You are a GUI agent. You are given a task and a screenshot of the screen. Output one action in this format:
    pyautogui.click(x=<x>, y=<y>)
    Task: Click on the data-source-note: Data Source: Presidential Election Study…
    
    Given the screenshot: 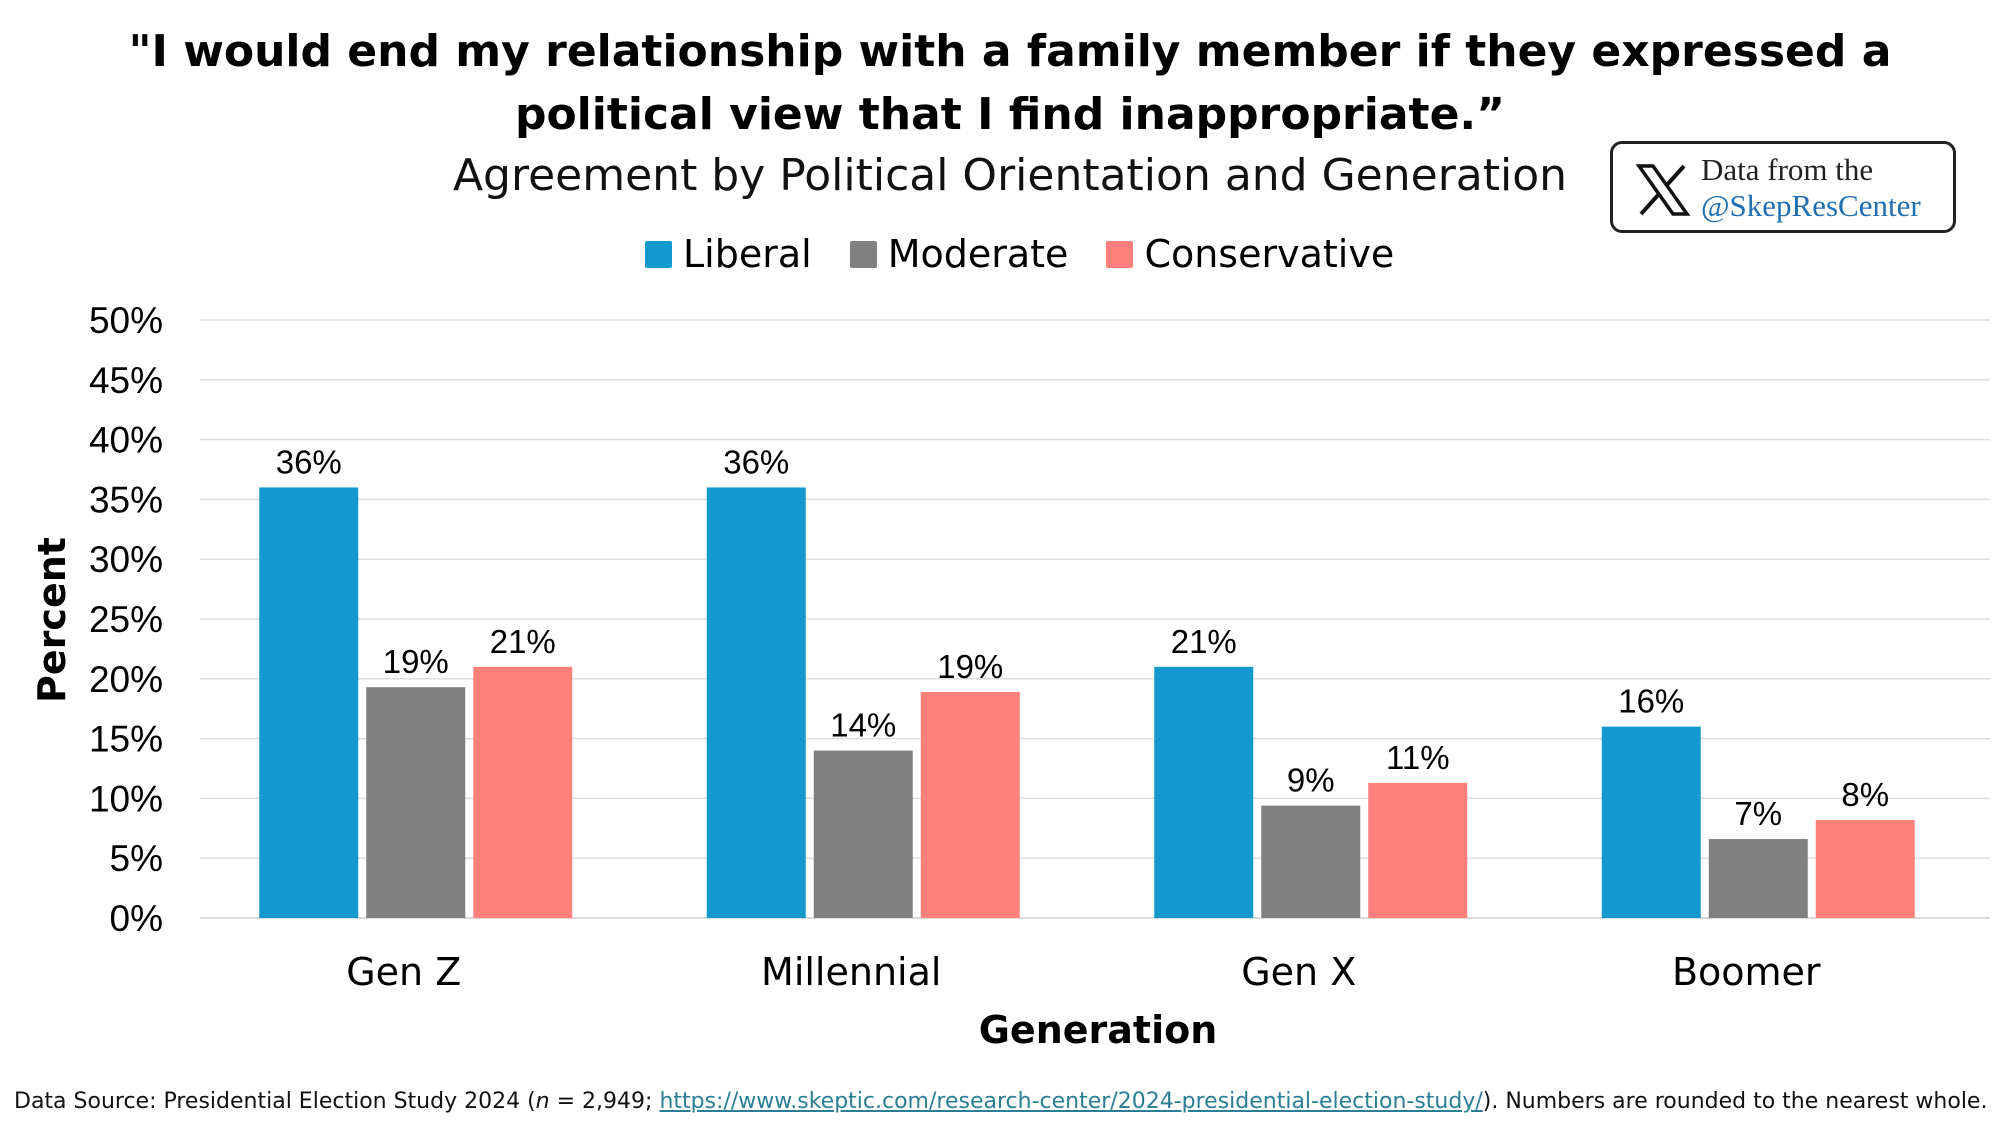 What is the action you would take?
    pyautogui.click(x=1000, y=1101)
    